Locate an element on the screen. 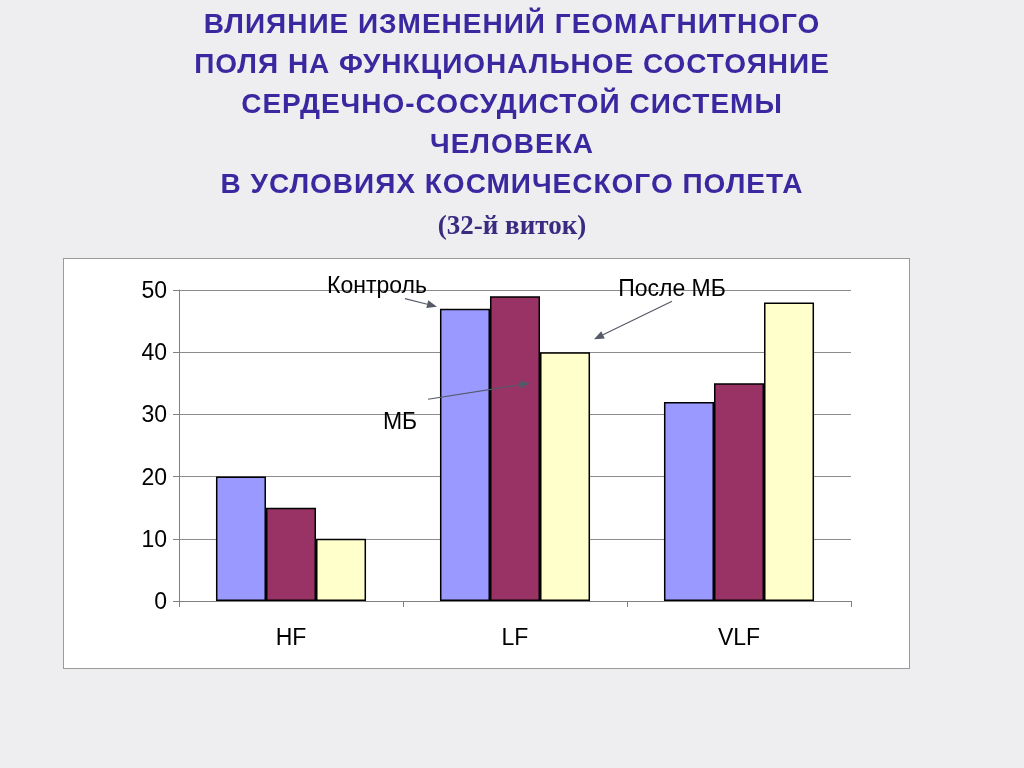 This screenshot has width=1024, height=768. y-tick-label: 50 is located at coordinates (154, 290).